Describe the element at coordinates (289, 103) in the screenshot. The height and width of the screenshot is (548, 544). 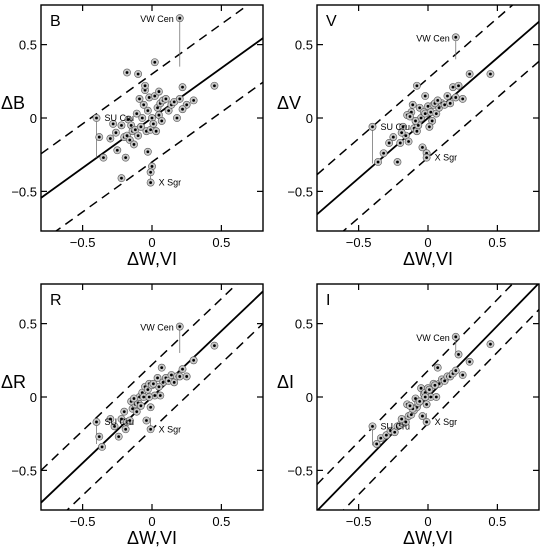
I see `y-axis-label: ΔV` at that location.